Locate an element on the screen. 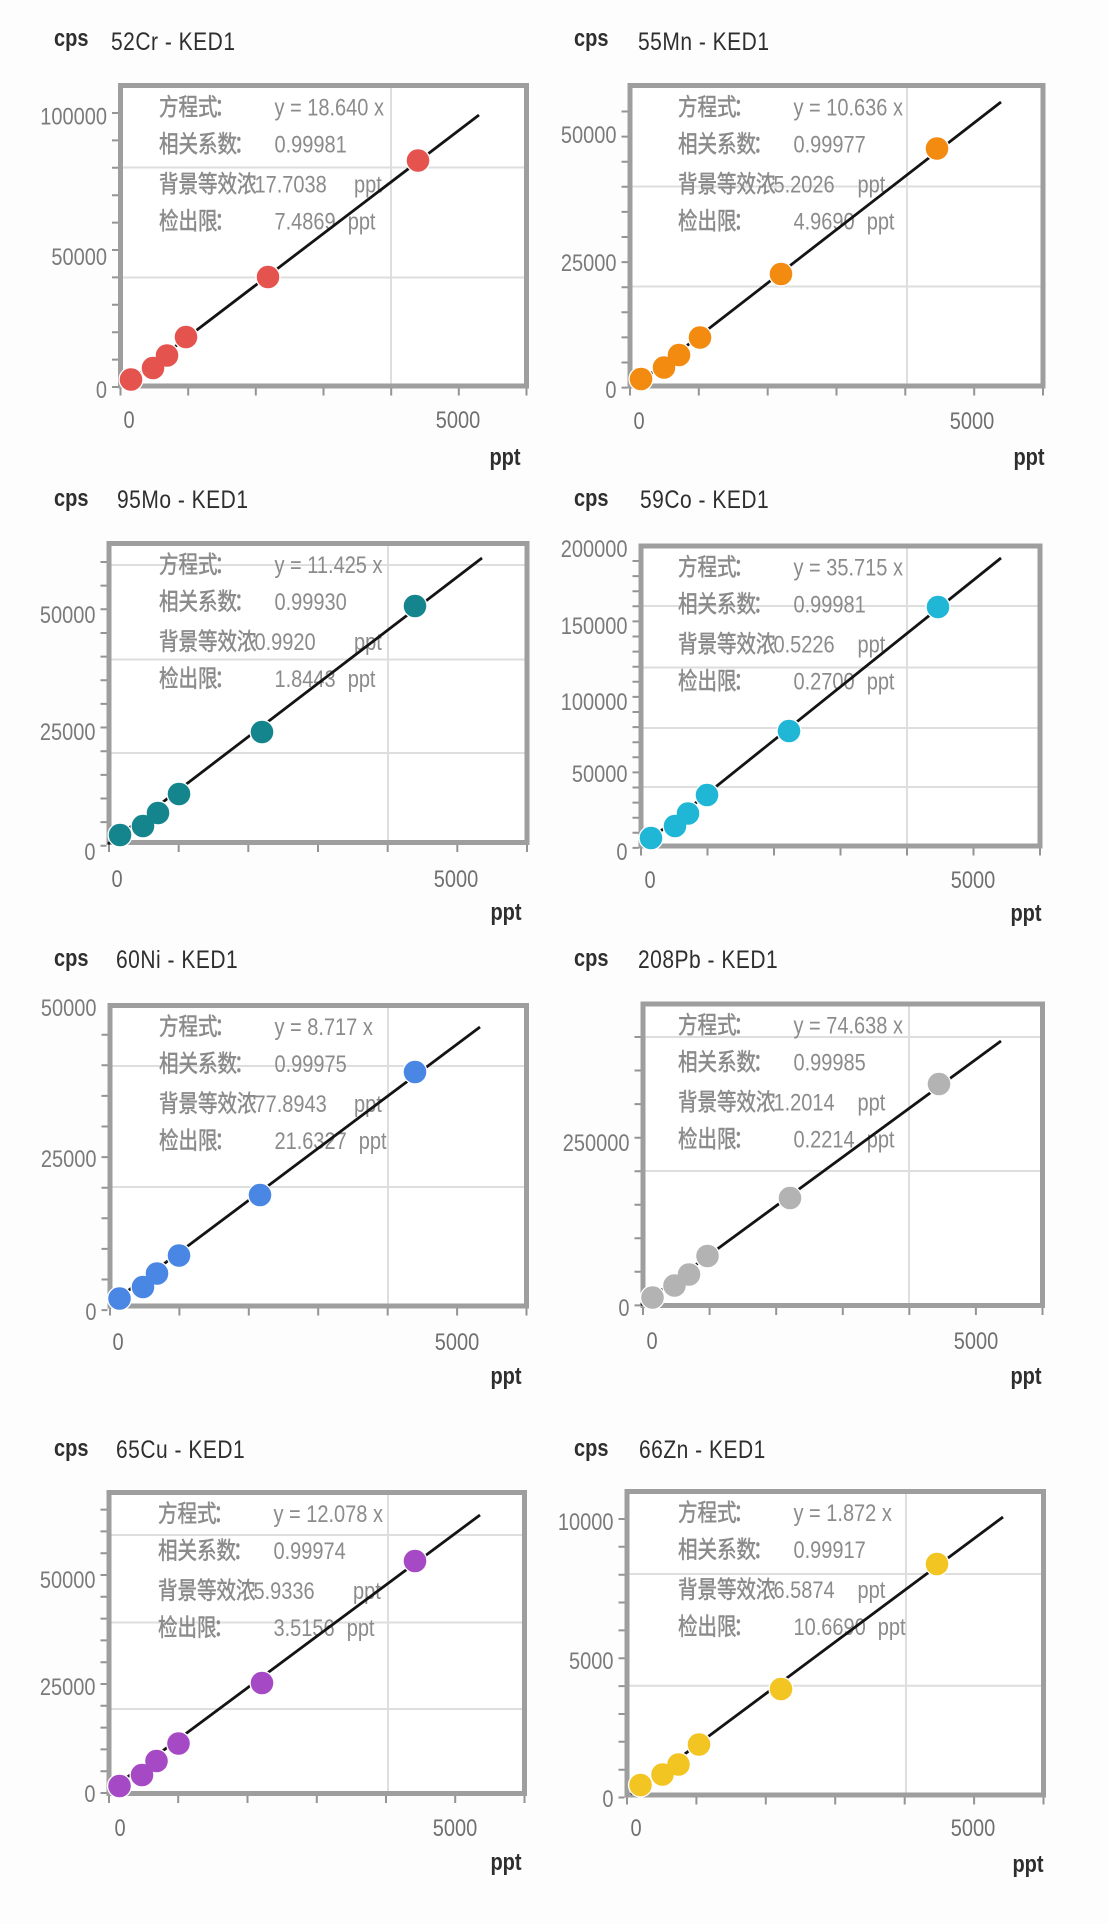 The width and height of the screenshot is (1109, 1924). svg-text: 77.8943 is located at coordinates (291, 1103).